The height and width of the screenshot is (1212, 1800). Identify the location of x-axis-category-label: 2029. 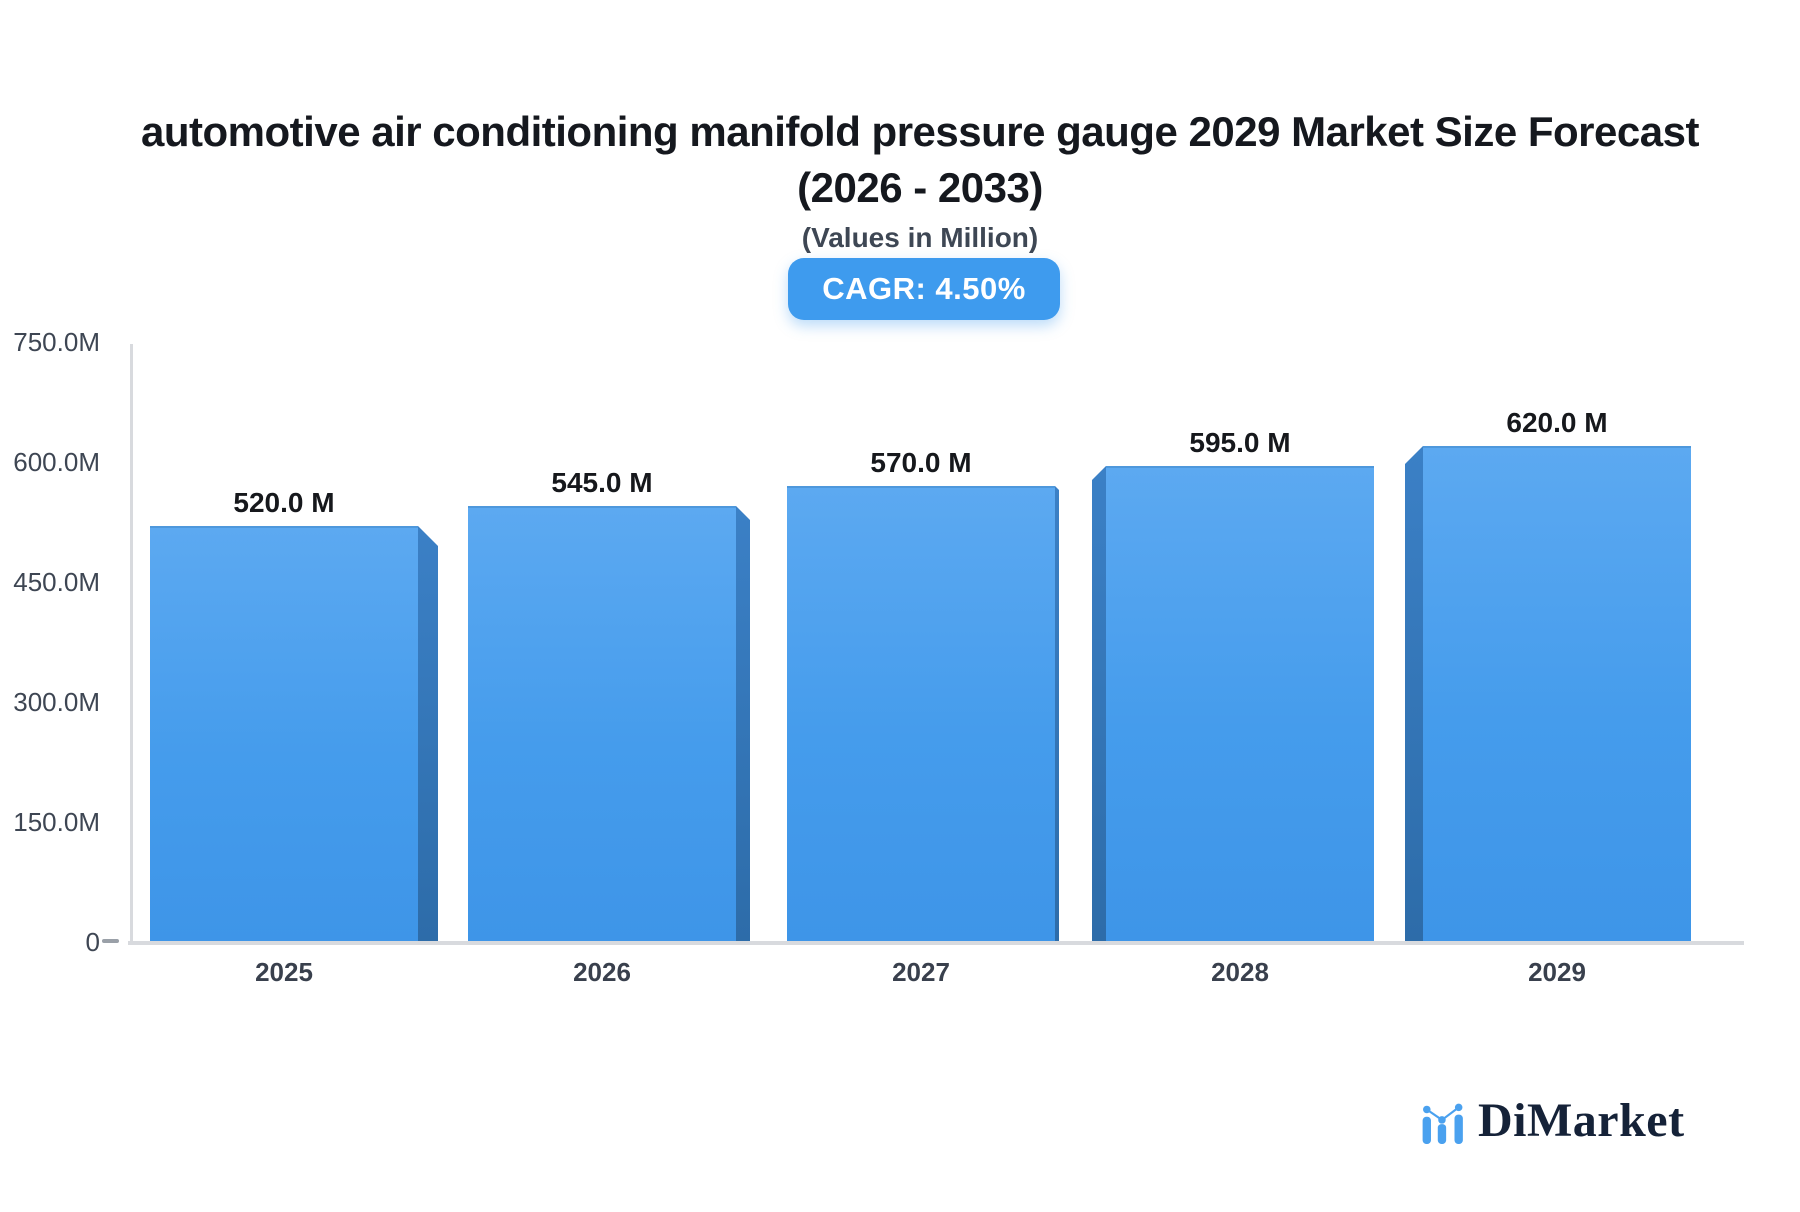
(1557, 972).